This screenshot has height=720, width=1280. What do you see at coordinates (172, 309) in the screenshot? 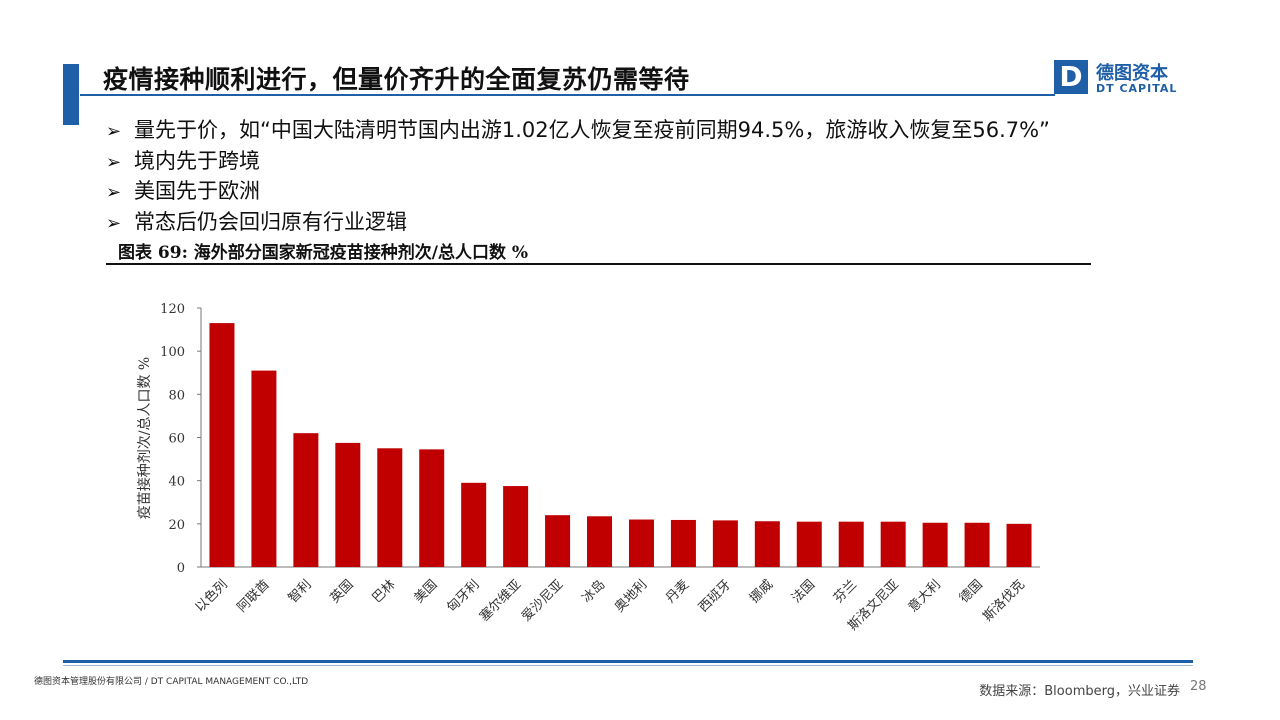
I see `y-tick-label: 120` at bounding box center [172, 309].